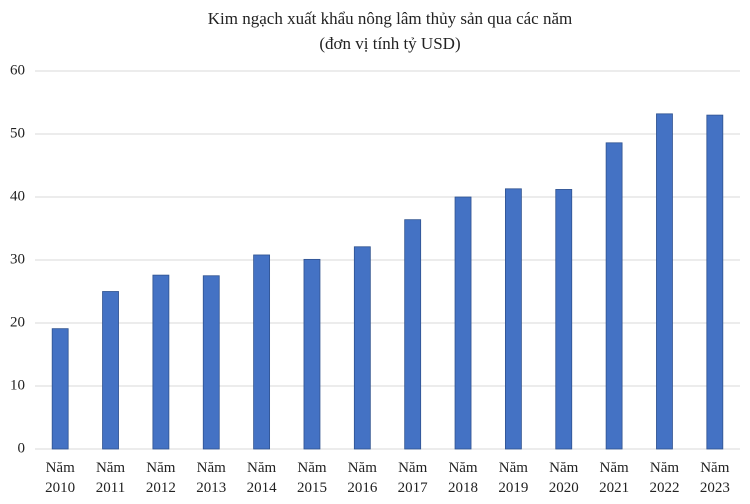 This screenshot has width=750, height=504. Describe the element at coordinates (311, 478) in the screenshot. I see `x-tick-label: Năm 2015` at that location.